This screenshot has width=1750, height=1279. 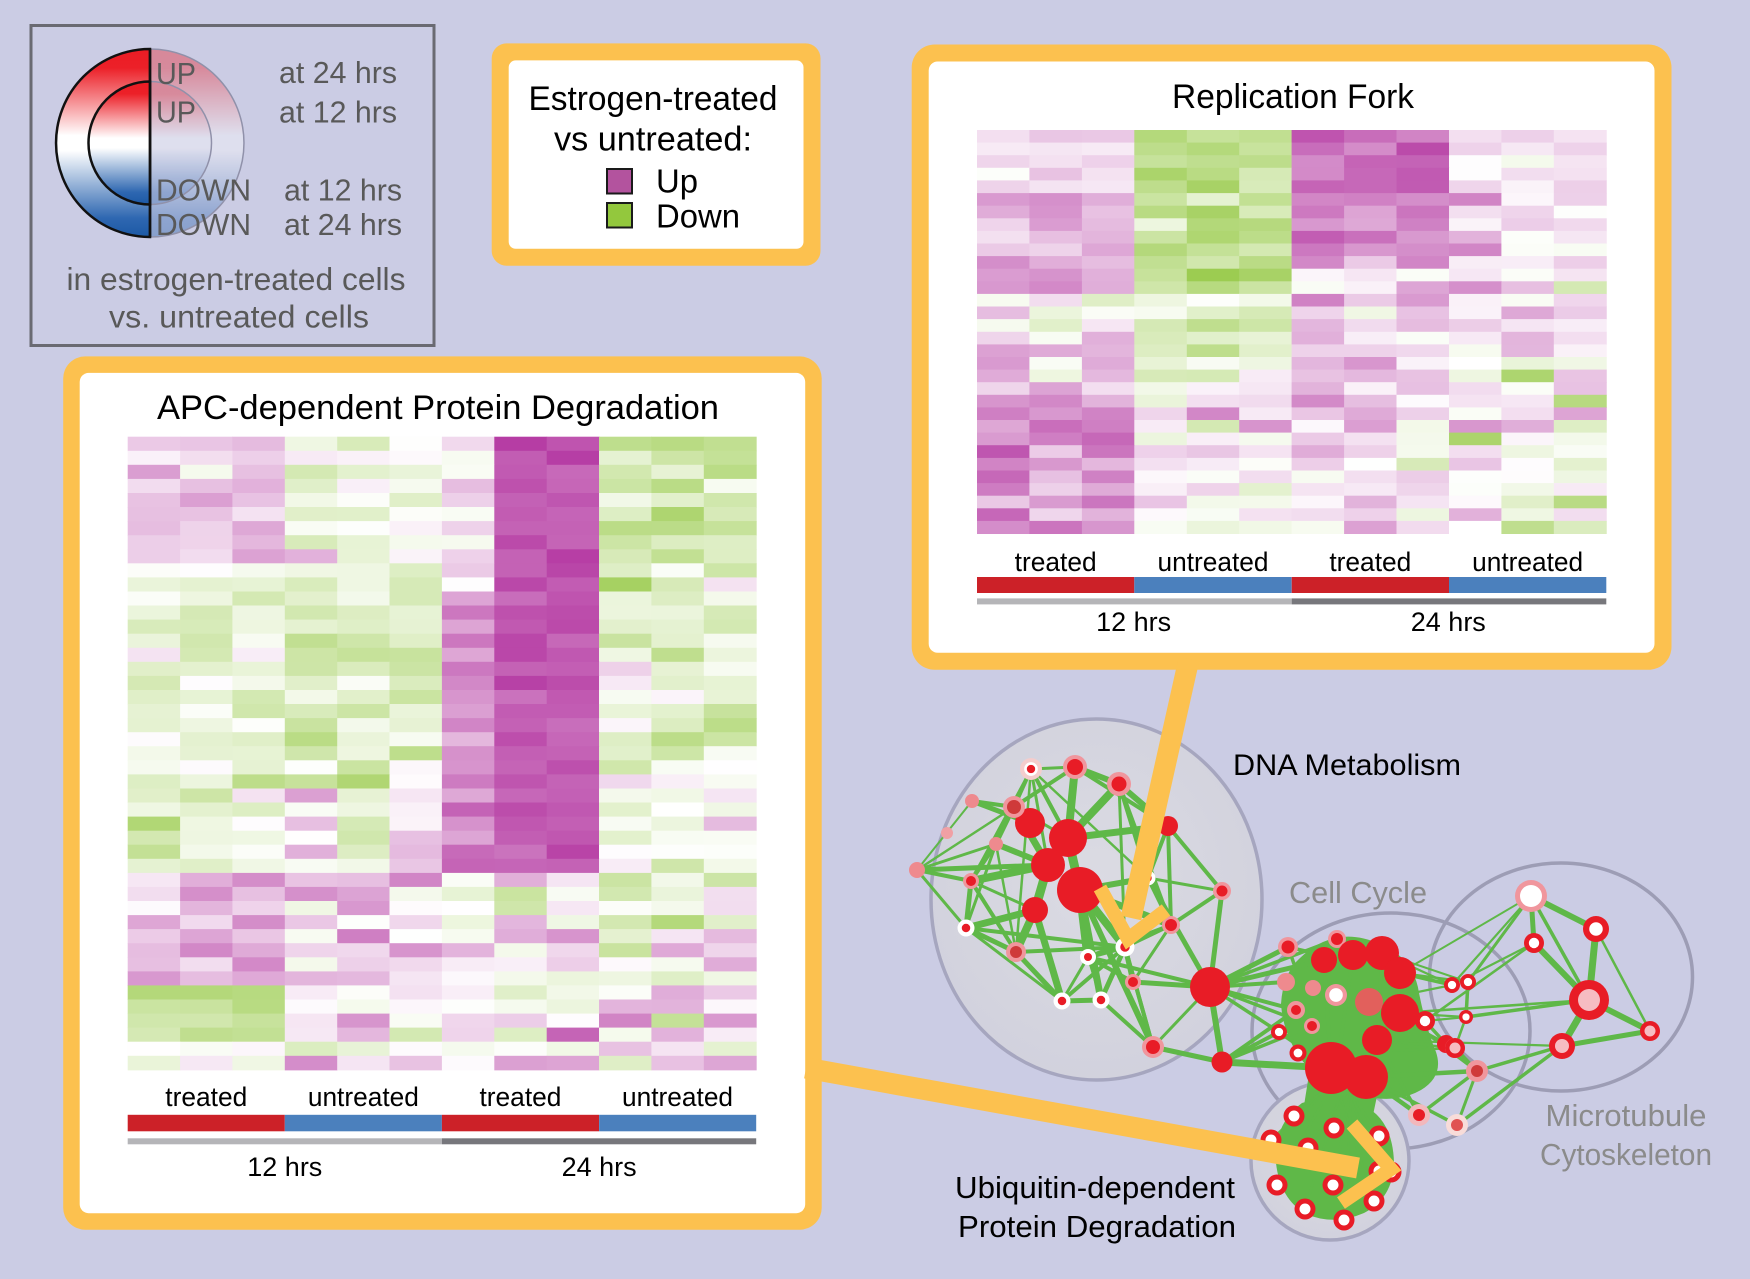 What do you see at coordinates (1358, 893) in the screenshot?
I see `svg-text: Cell Cycle` at bounding box center [1358, 893].